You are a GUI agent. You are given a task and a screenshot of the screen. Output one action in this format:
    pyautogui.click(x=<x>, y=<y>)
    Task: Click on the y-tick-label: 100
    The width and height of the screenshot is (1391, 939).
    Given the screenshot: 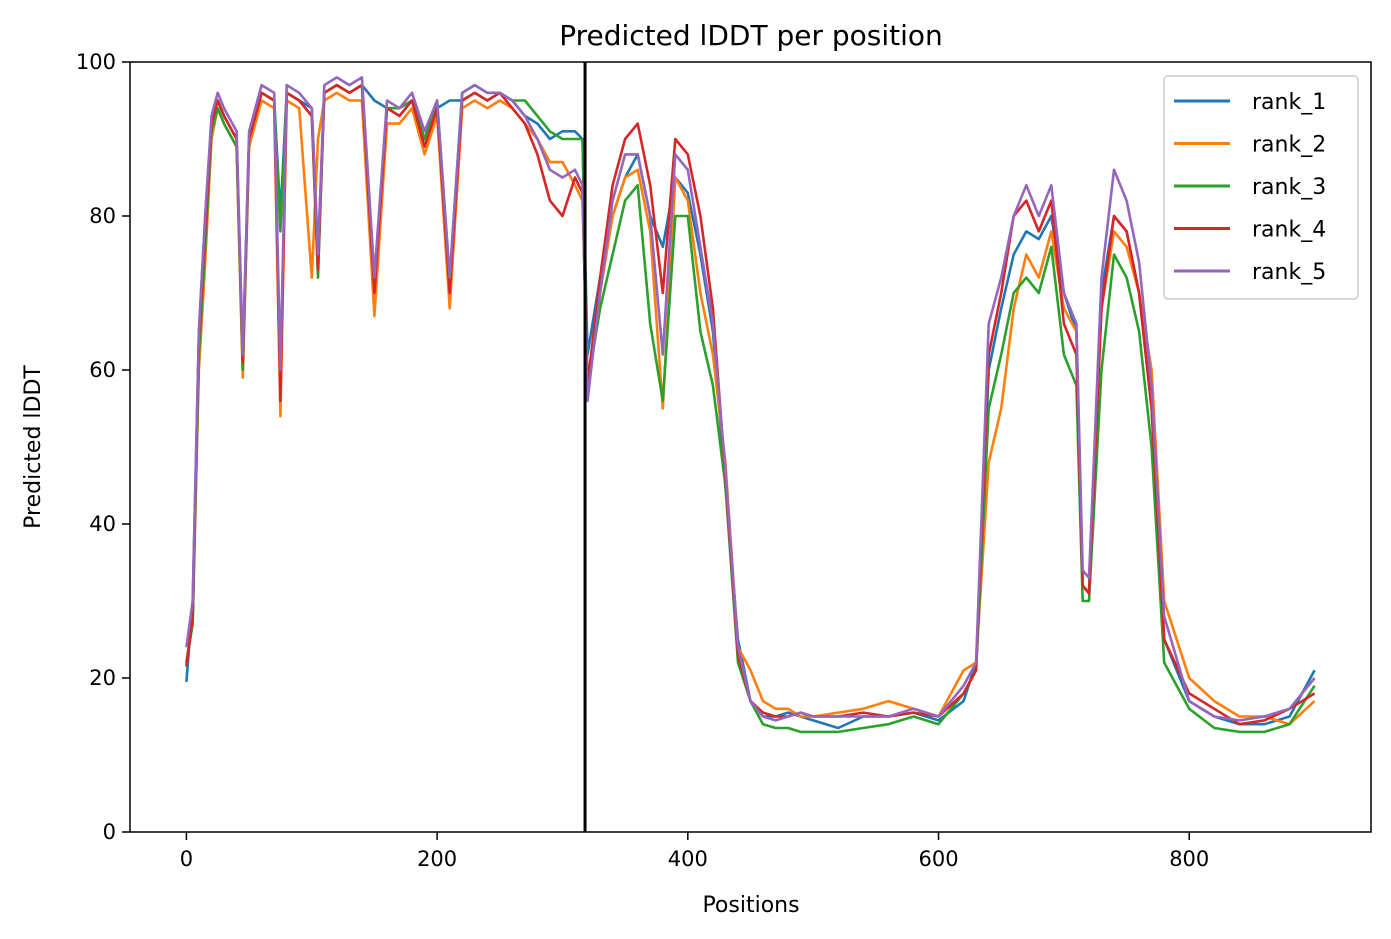 What is the action you would take?
    pyautogui.click(x=96, y=62)
    